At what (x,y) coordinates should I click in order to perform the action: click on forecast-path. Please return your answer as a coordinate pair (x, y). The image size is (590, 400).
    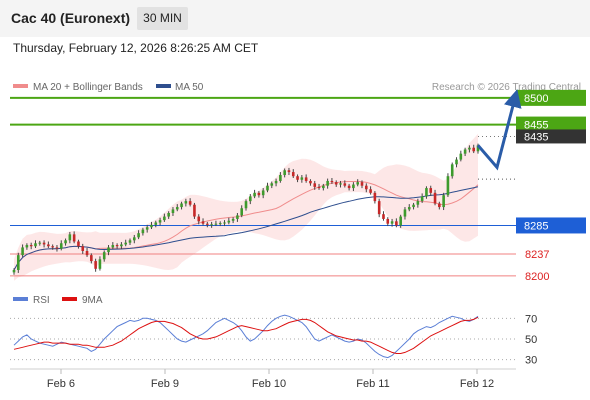
    Looking at the image, I should click on (499, 130).